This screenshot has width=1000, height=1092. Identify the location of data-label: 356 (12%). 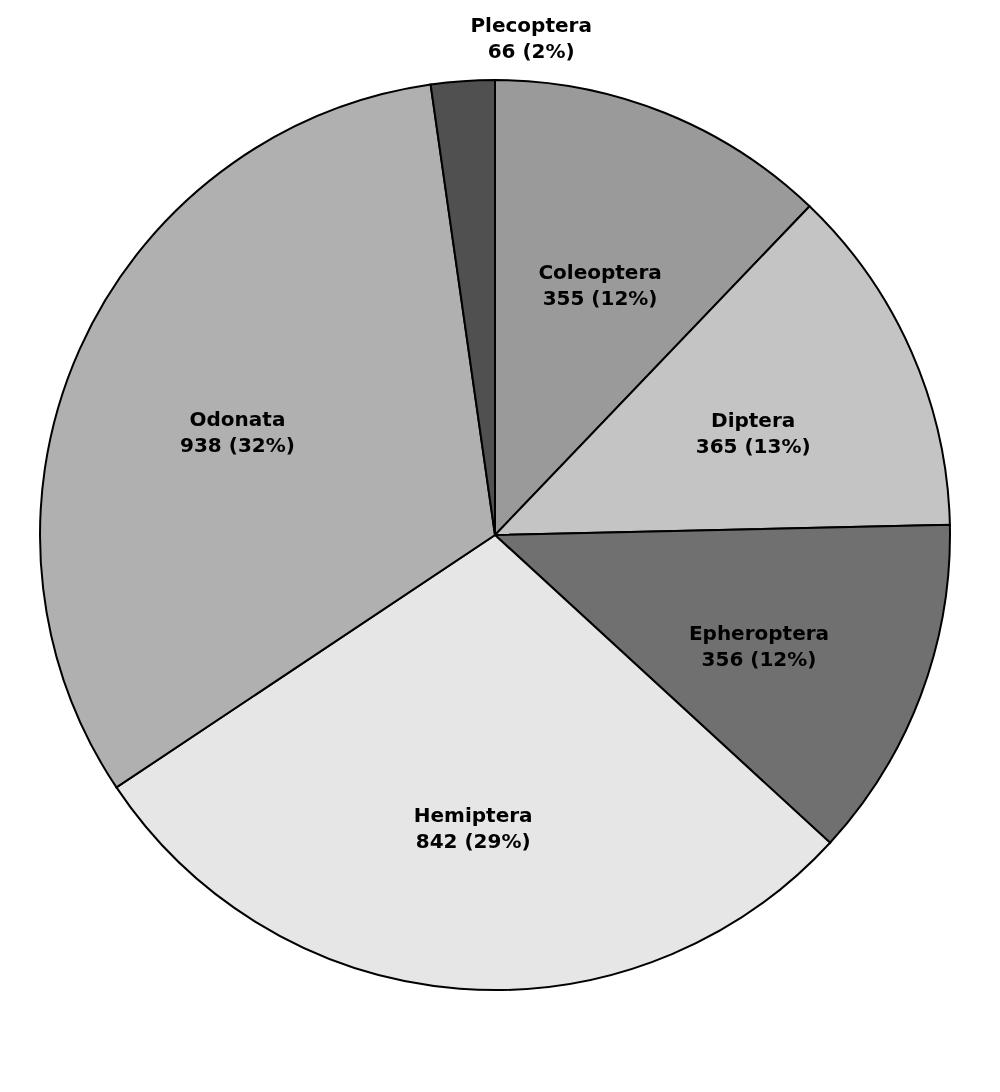
(759, 659).